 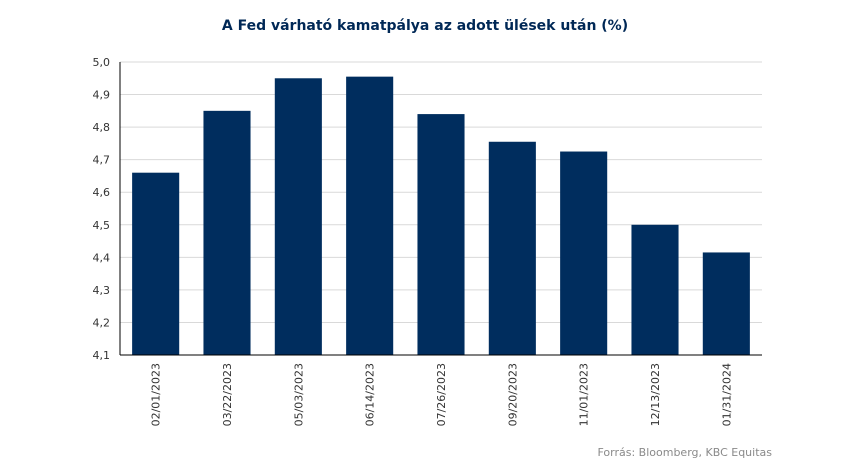 What do you see at coordinates (156, 394) in the screenshot?
I see `x-tick-label: 02/01/2023` at bounding box center [156, 394].